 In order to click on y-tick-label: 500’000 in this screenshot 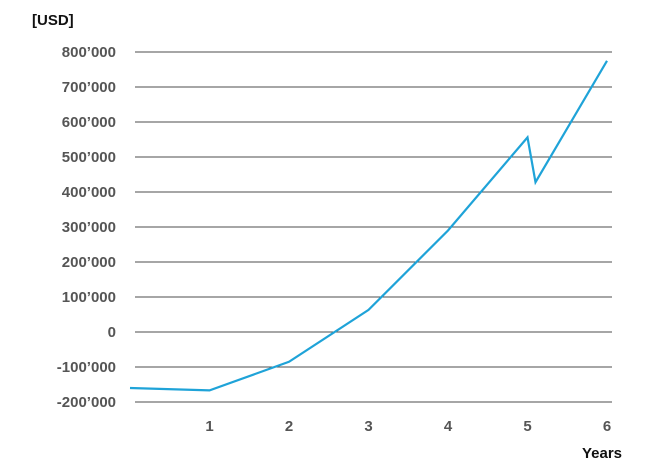, I will do `click(89, 157)`.